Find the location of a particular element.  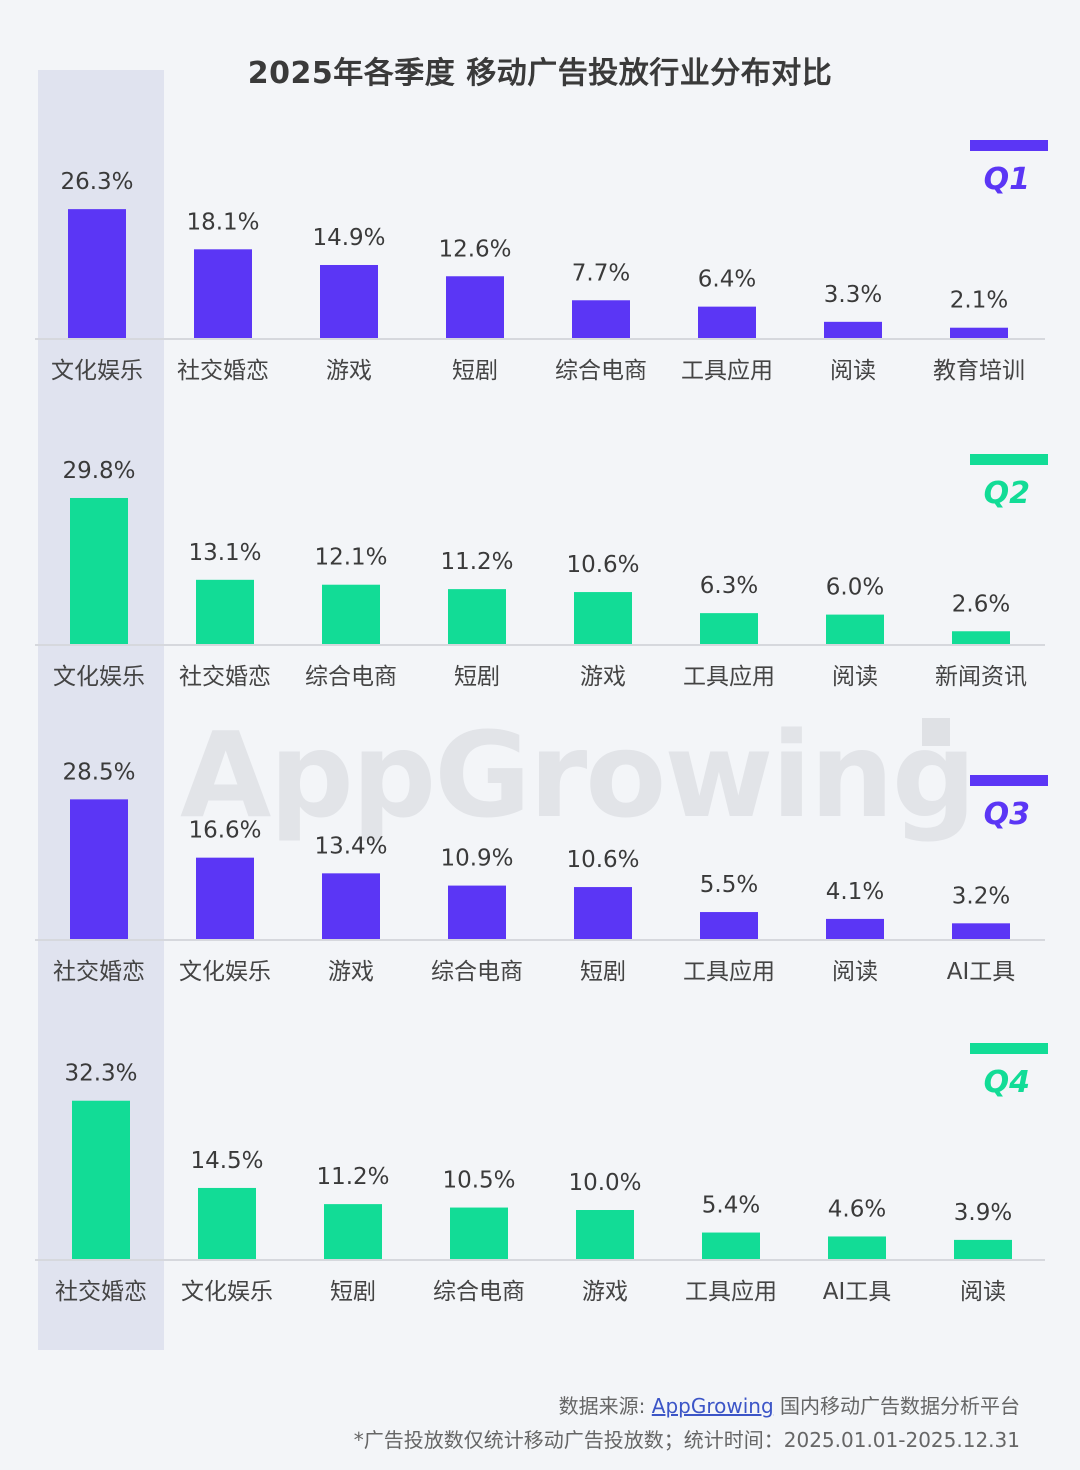

legend-label-q2: Q2 is located at coordinates (1007, 493).